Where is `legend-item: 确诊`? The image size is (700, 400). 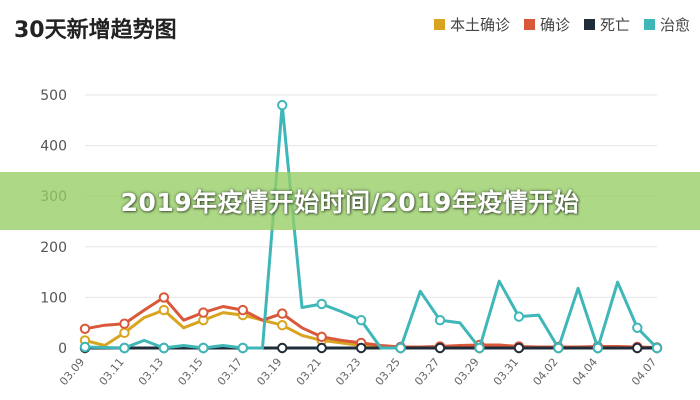 legend-item: 确诊 is located at coordinates (546, 24).